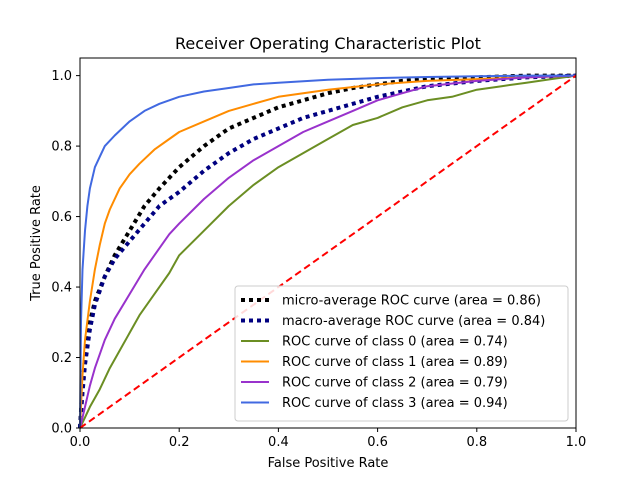  Describe the element at coordinates (61, 76) in the screenshot. I see `y-tick-label: 1.0` at that location.